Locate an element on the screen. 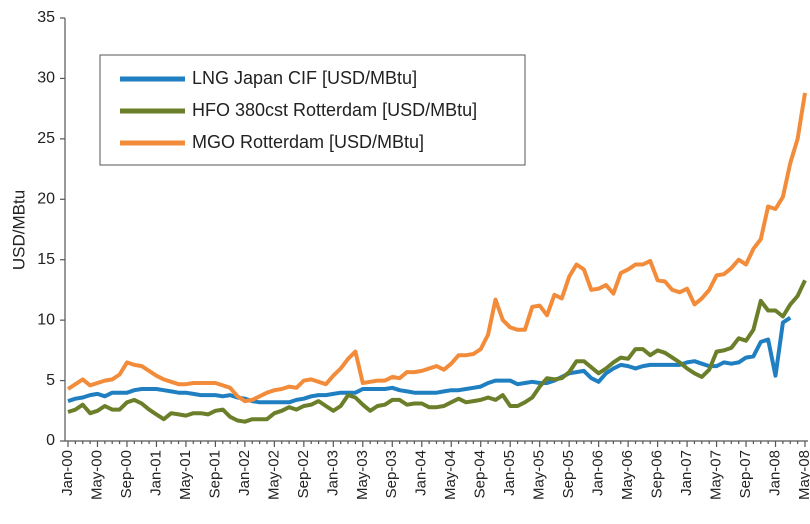 The image size is (810, 524). x-tick-label: May-08 is located at coordinates (803, 475).